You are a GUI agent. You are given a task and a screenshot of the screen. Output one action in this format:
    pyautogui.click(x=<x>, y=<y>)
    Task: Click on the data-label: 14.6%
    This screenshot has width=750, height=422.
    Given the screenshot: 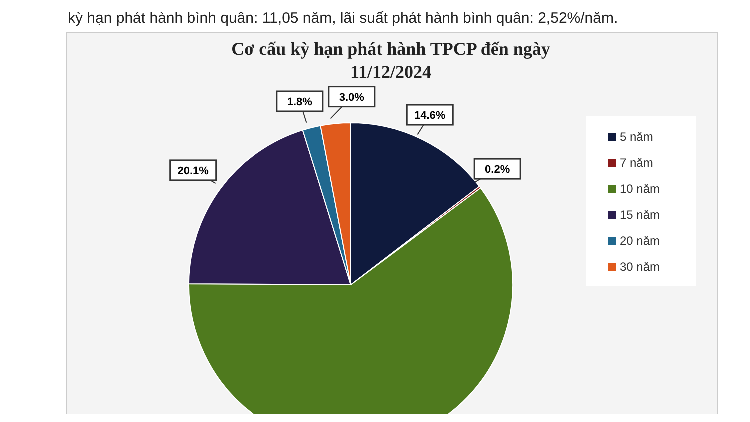 What is the action you would take?
    pyautogui.click(x=430, y=116)
    